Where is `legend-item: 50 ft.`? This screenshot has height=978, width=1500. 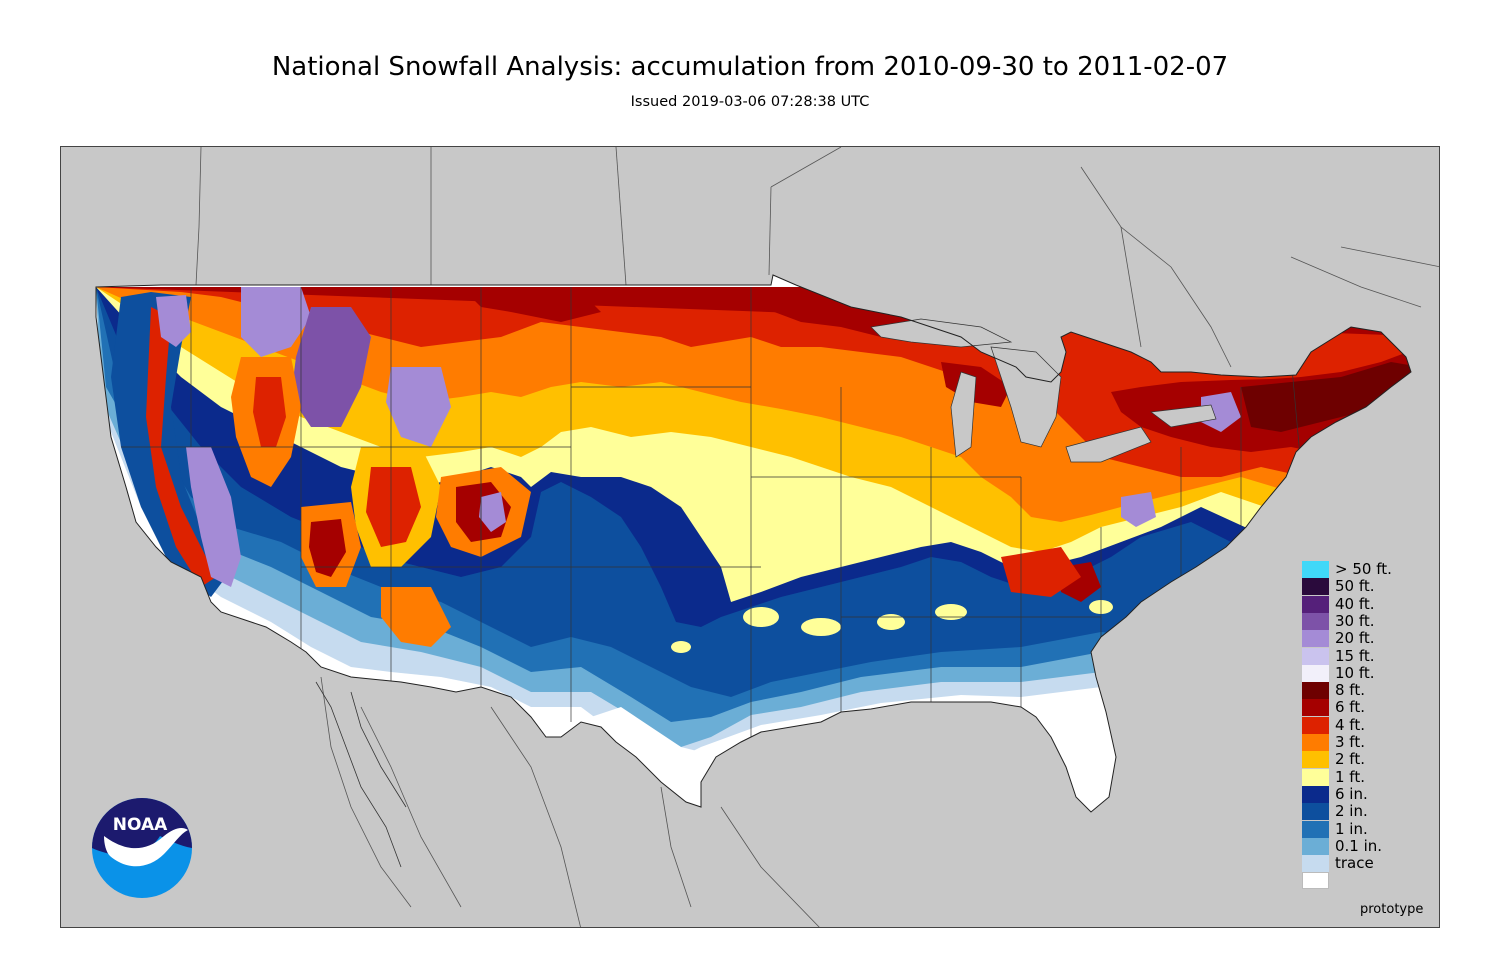 legend-item: 50 ft. is located at coordinates (1372, 586).